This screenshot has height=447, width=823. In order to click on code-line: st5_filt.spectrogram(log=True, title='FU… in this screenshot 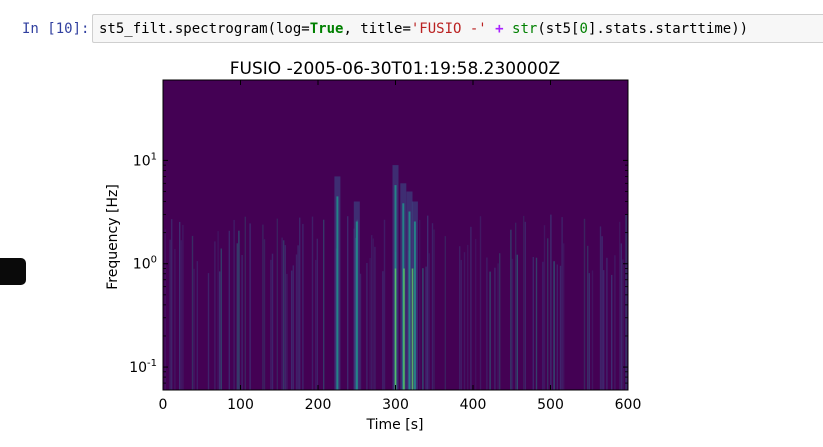, I will do `click(424, 29)`.